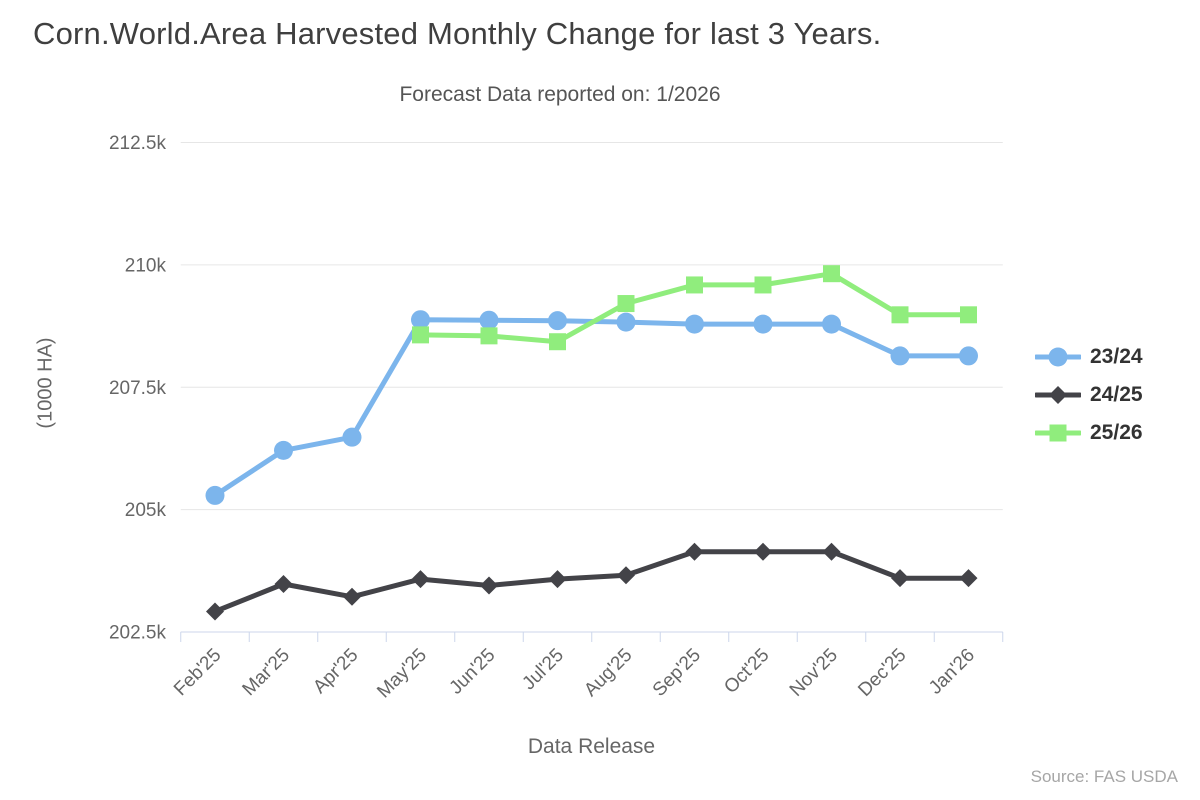 The image size is (1200, 800). What do you see at coordinates (543, 670) in the screenshot?
I see `x-tick-label: Jul'25` at bounding box center [543, 670].